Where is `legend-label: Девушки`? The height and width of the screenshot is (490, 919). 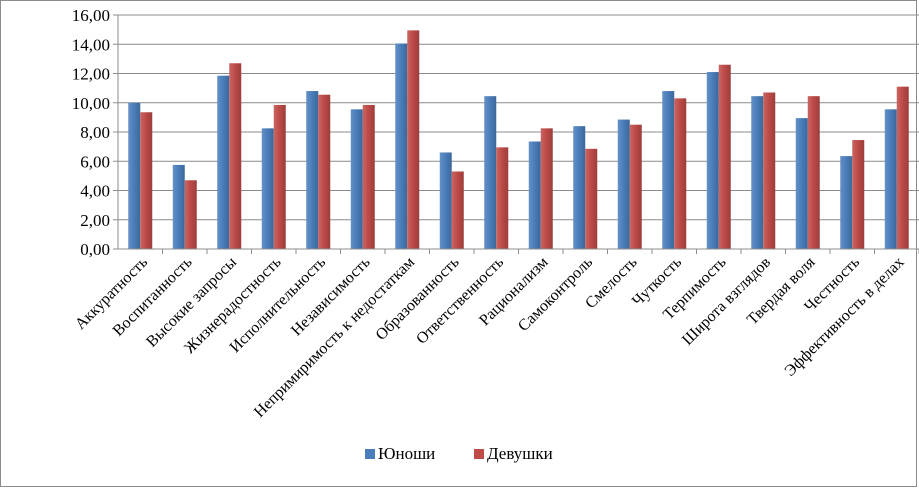
legend-label: Девушки is located at coordinates (520, 453).